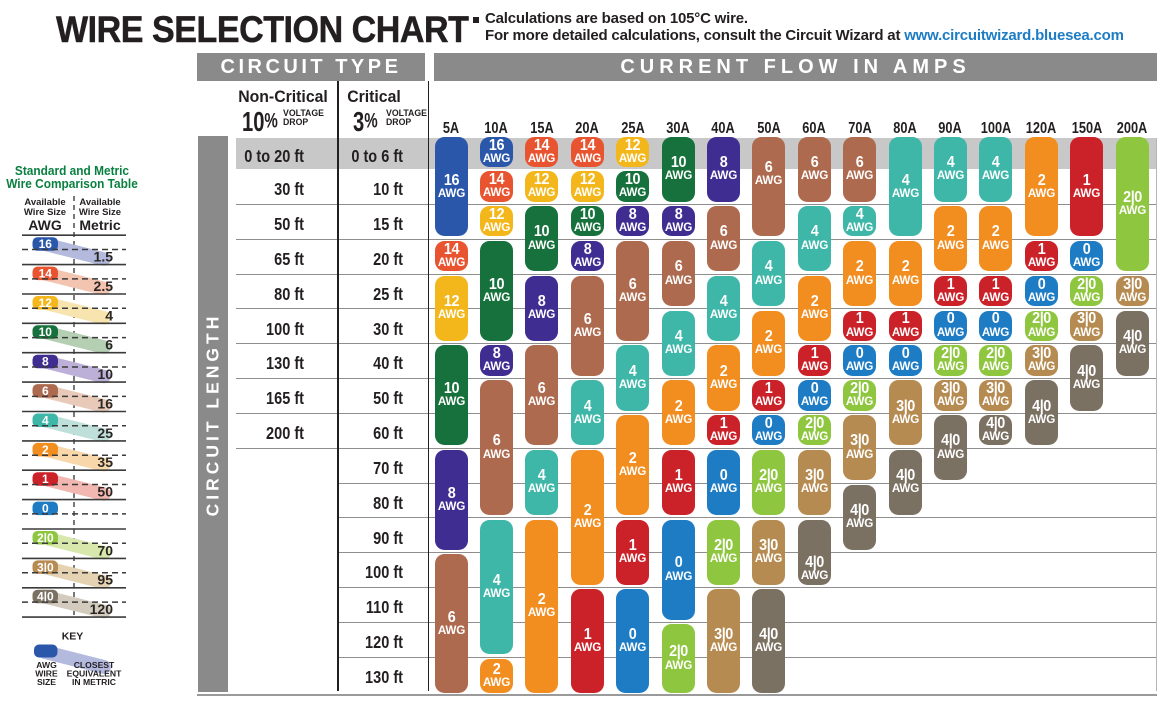  I want to click on svg-text: KEY, so click(73, 637).